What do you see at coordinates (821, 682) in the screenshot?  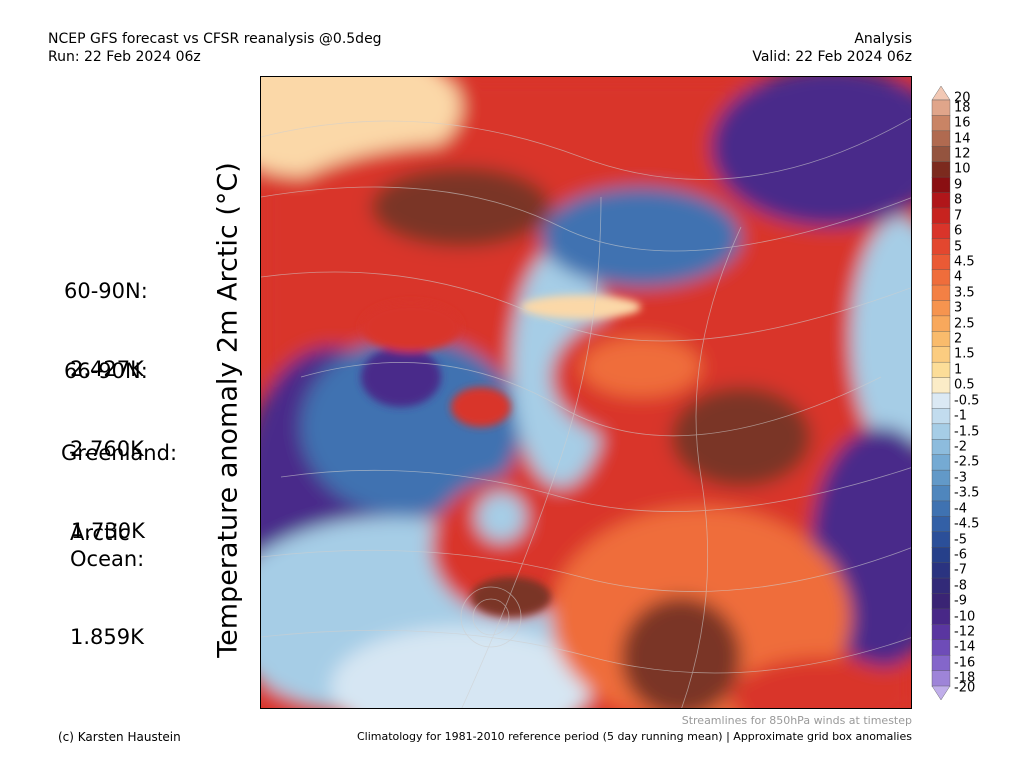 I see `europe-warm` at bounding box center [821, 682].